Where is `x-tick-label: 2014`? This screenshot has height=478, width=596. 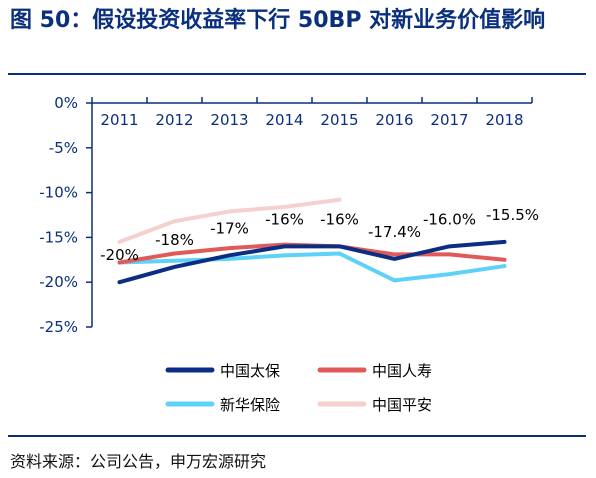
x-tick-label: 2014 is located at coordinates (284, 120).